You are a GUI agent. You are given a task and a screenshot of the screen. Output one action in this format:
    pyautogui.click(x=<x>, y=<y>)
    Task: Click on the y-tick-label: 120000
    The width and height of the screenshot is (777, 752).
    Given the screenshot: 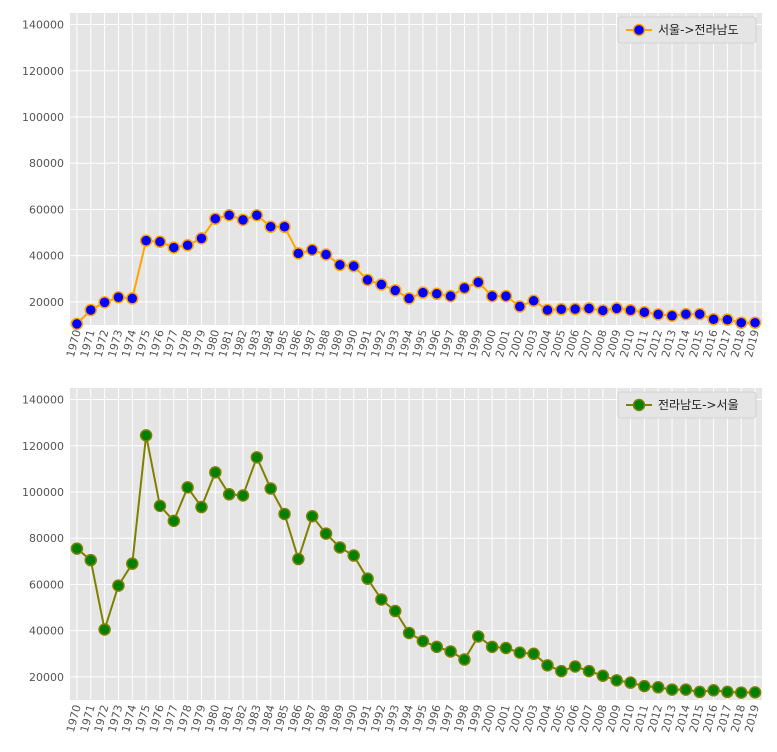 What is the action you would take?
    pyautogui.click(x=43, y=71)
    